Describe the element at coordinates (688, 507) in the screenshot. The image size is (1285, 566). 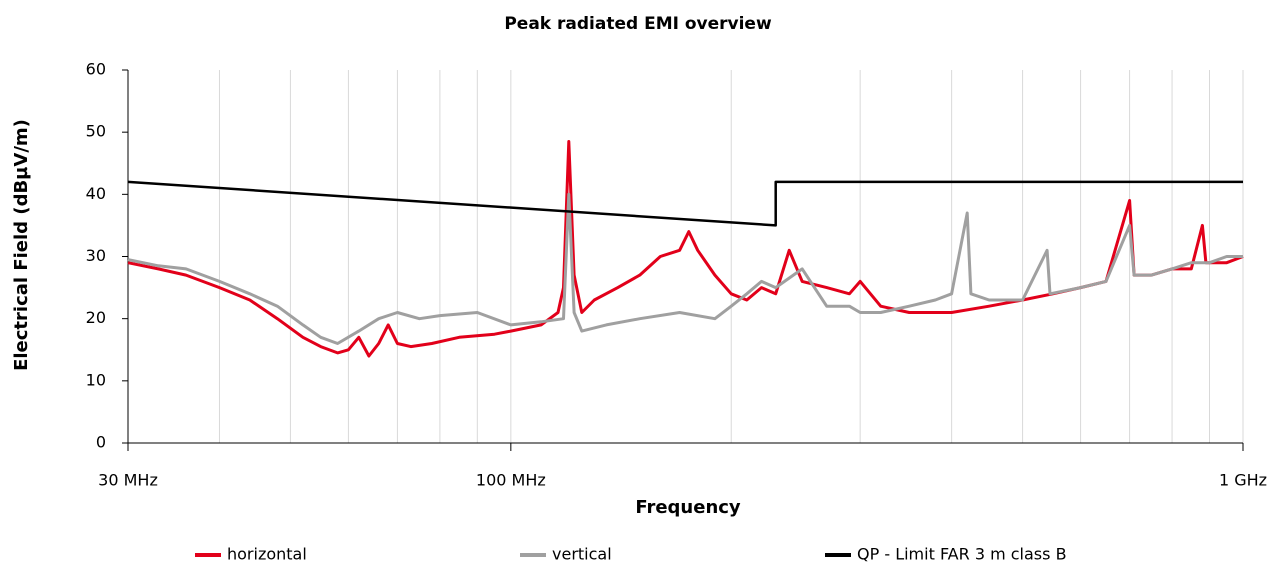
I see `x-axis-label: Frequency` at that location.